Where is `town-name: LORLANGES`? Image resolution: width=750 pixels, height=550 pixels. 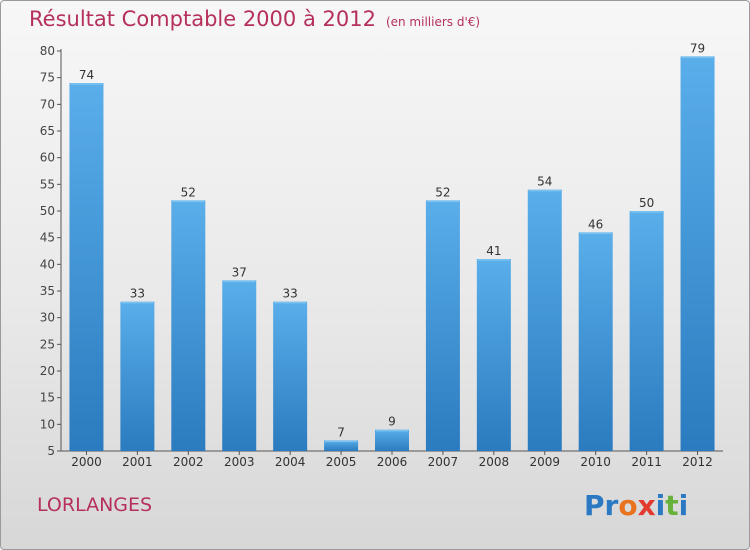
town-name: LORLANGES is located at coordinates (95, 505).